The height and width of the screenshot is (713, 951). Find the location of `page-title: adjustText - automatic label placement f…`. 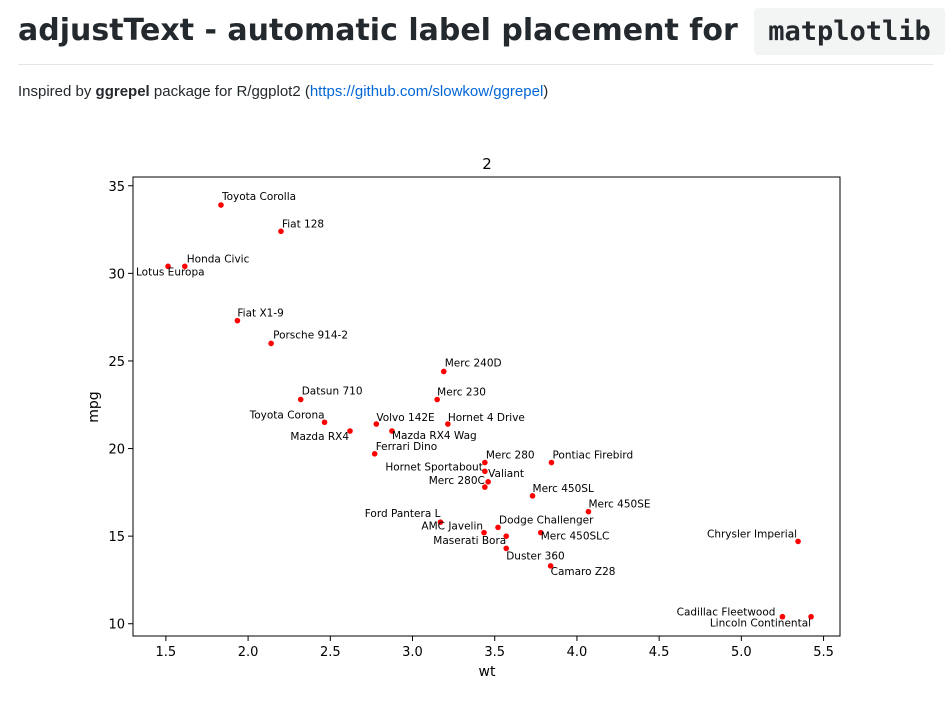

page-title: adjustText - automatic label placement f… is located at coordinates (481, 31).